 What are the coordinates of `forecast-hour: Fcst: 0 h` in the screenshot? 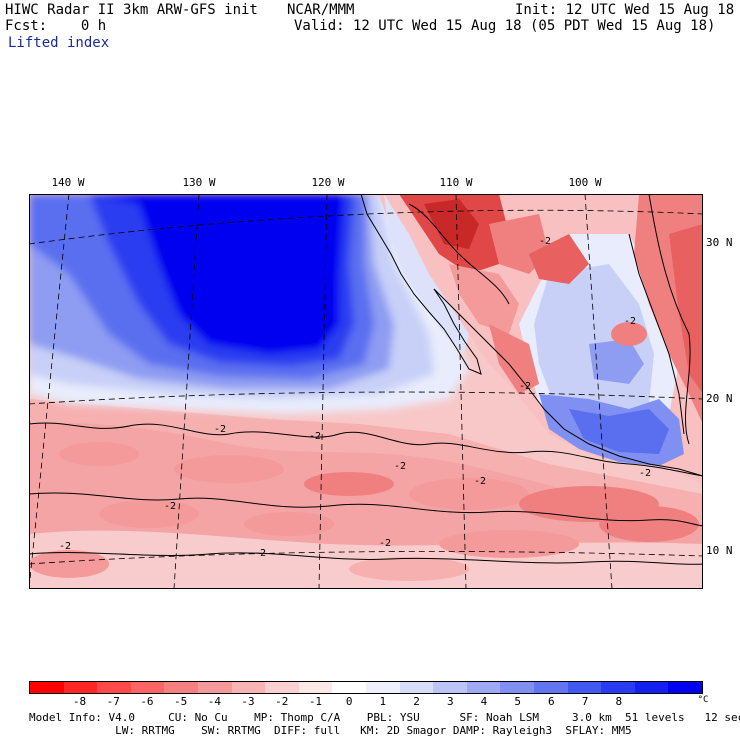 It's located at (56, 26).